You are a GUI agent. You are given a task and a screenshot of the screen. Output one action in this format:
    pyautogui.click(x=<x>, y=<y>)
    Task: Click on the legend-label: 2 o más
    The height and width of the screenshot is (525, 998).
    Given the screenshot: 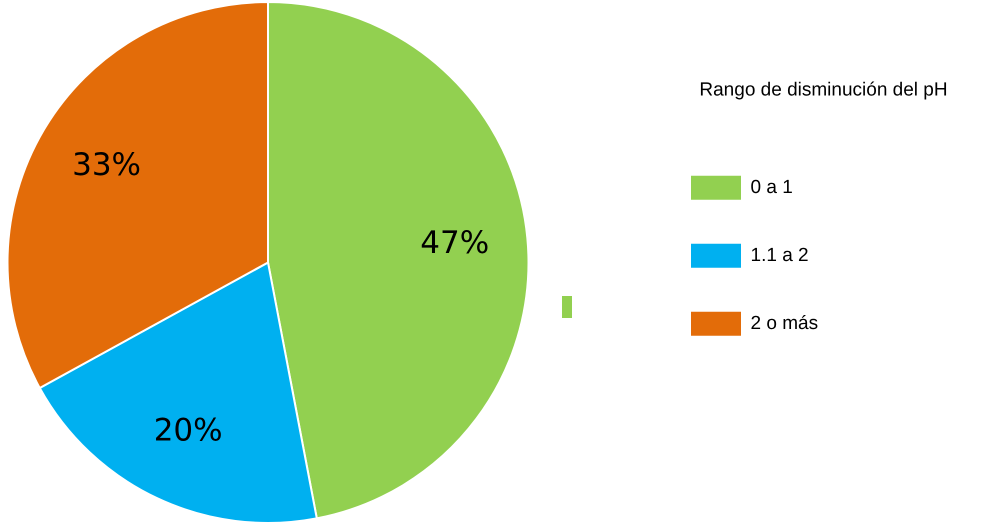 What is the action you would take?
    pyautogui.click(x=784, y=323)
    